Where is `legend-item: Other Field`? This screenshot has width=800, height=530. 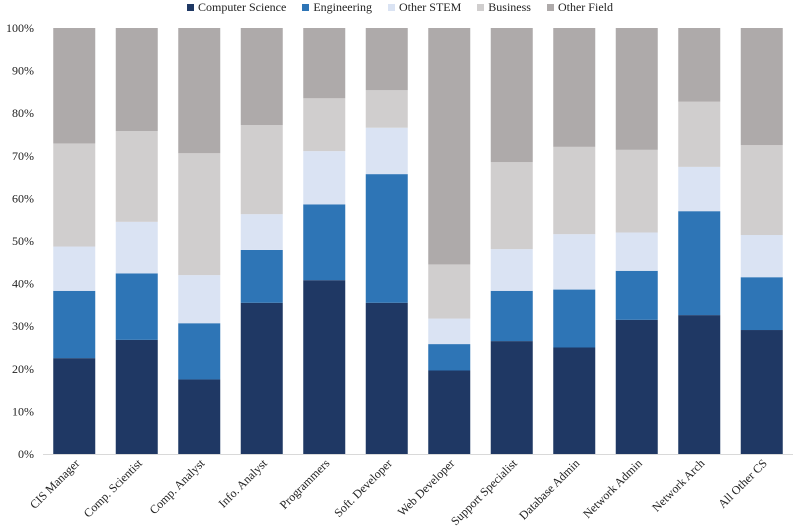
legend-item: Other Field is located at coordinates (579, 7).